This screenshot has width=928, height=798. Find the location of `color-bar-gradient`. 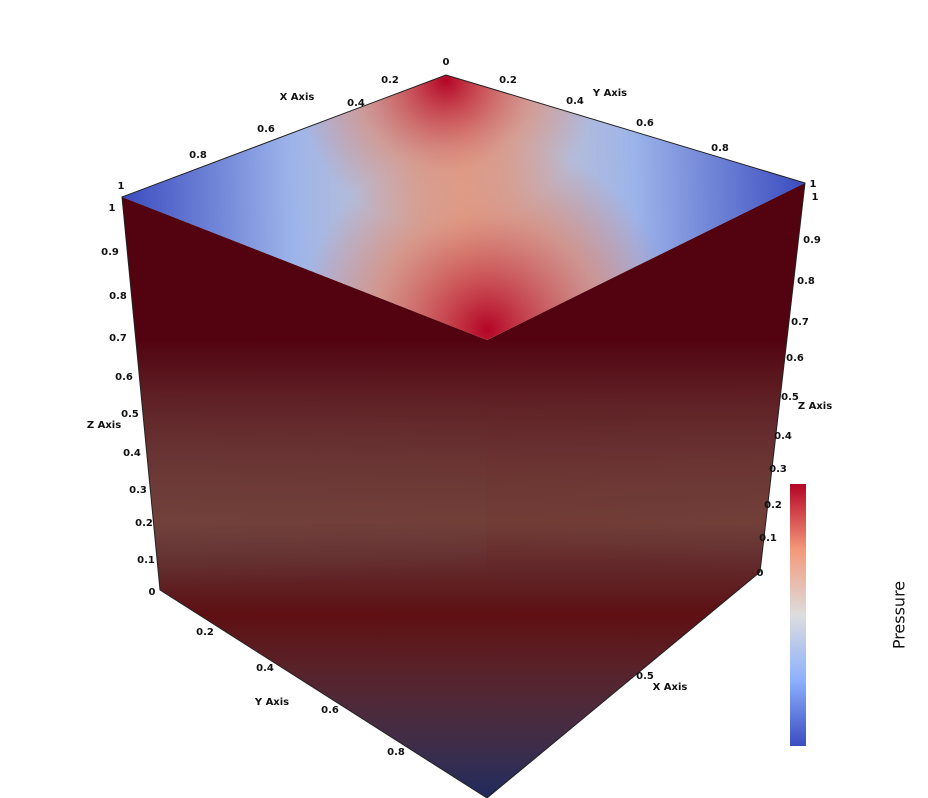

color-bar-gradient is located at coordinates (798, 615).